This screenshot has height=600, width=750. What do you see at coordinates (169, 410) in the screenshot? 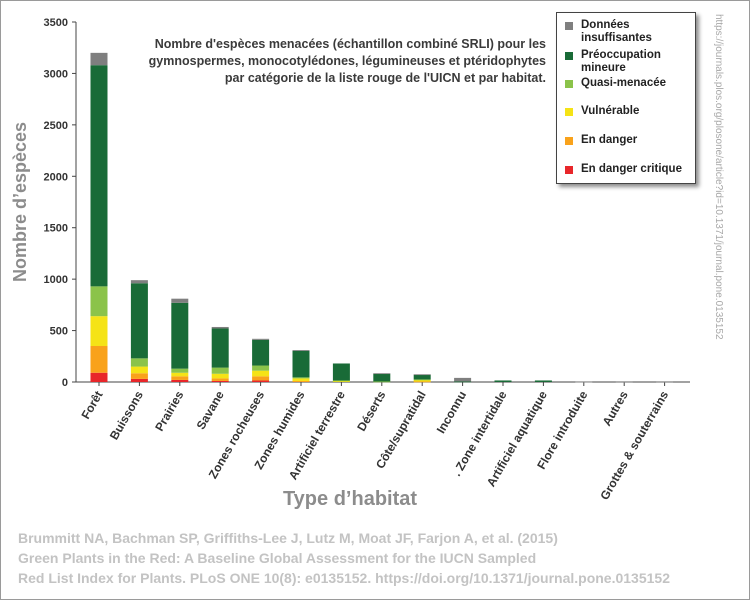
I see `x-tick-label: Prairies` at bounding box center [169, 410].